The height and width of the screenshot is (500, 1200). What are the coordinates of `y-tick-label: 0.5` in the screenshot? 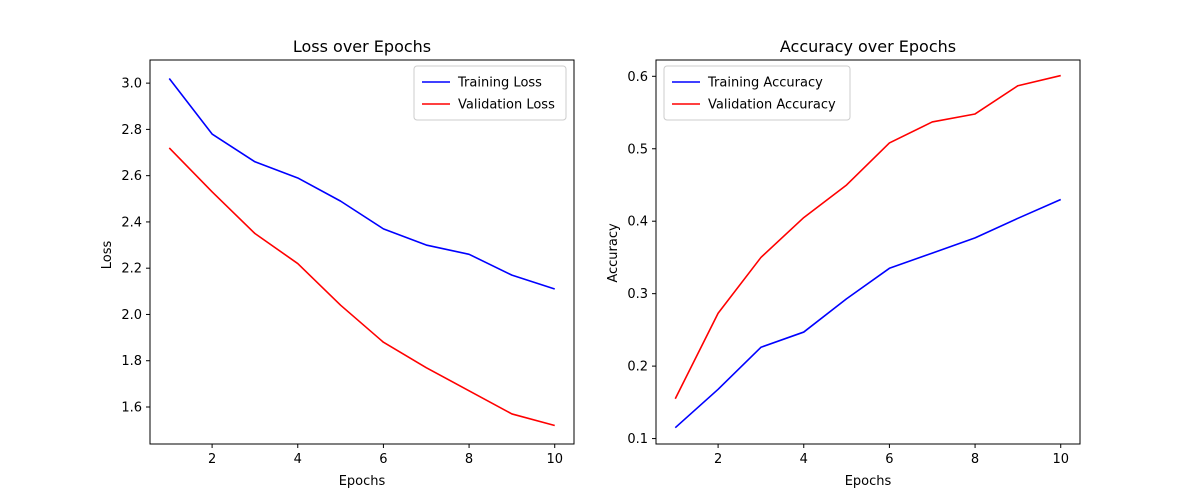 It's located at (637, 149).